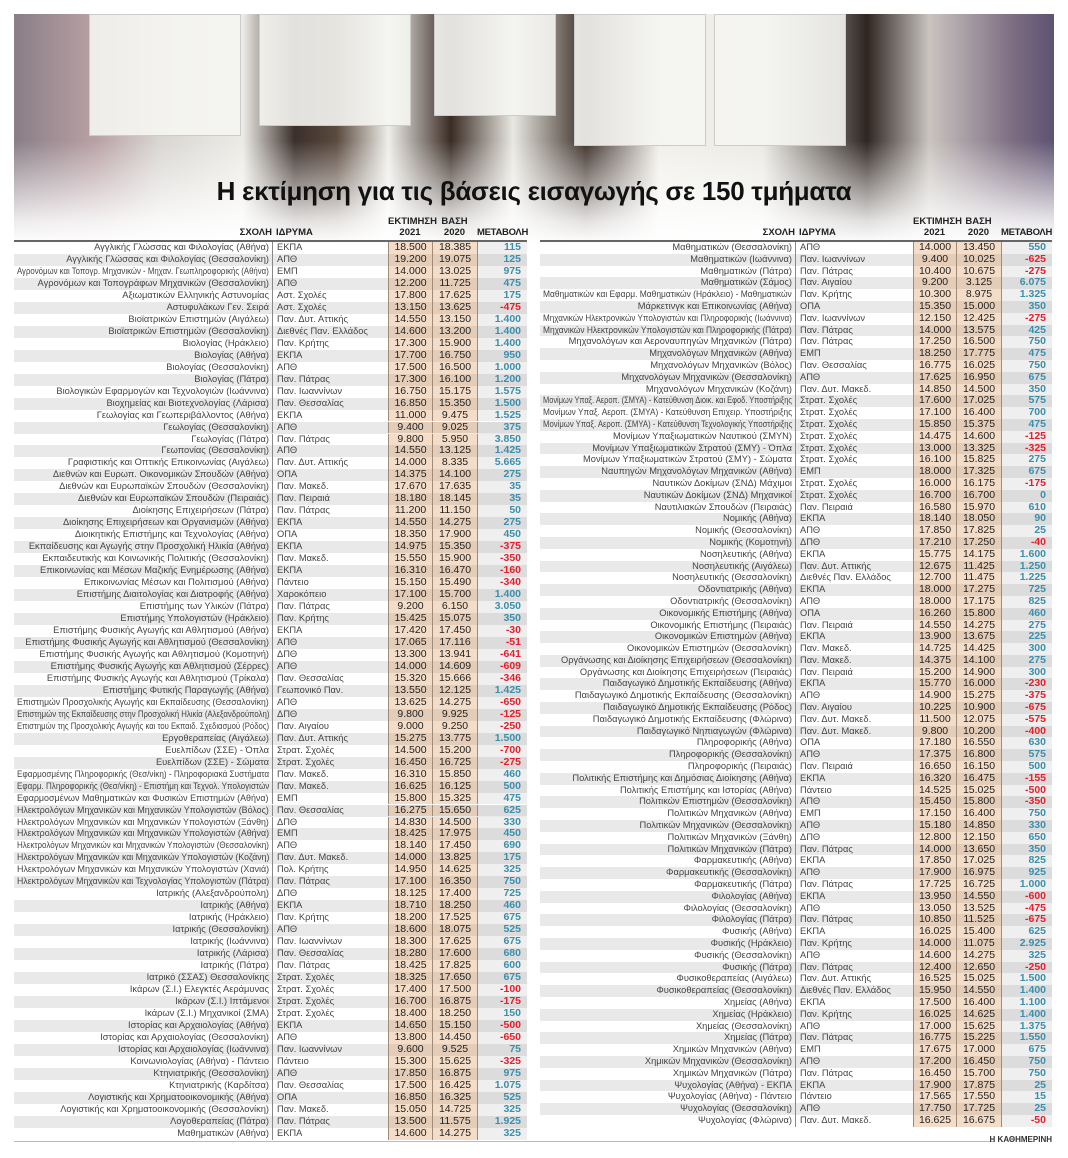  I want to click on base-2020: 15.350, so click(454, 547).